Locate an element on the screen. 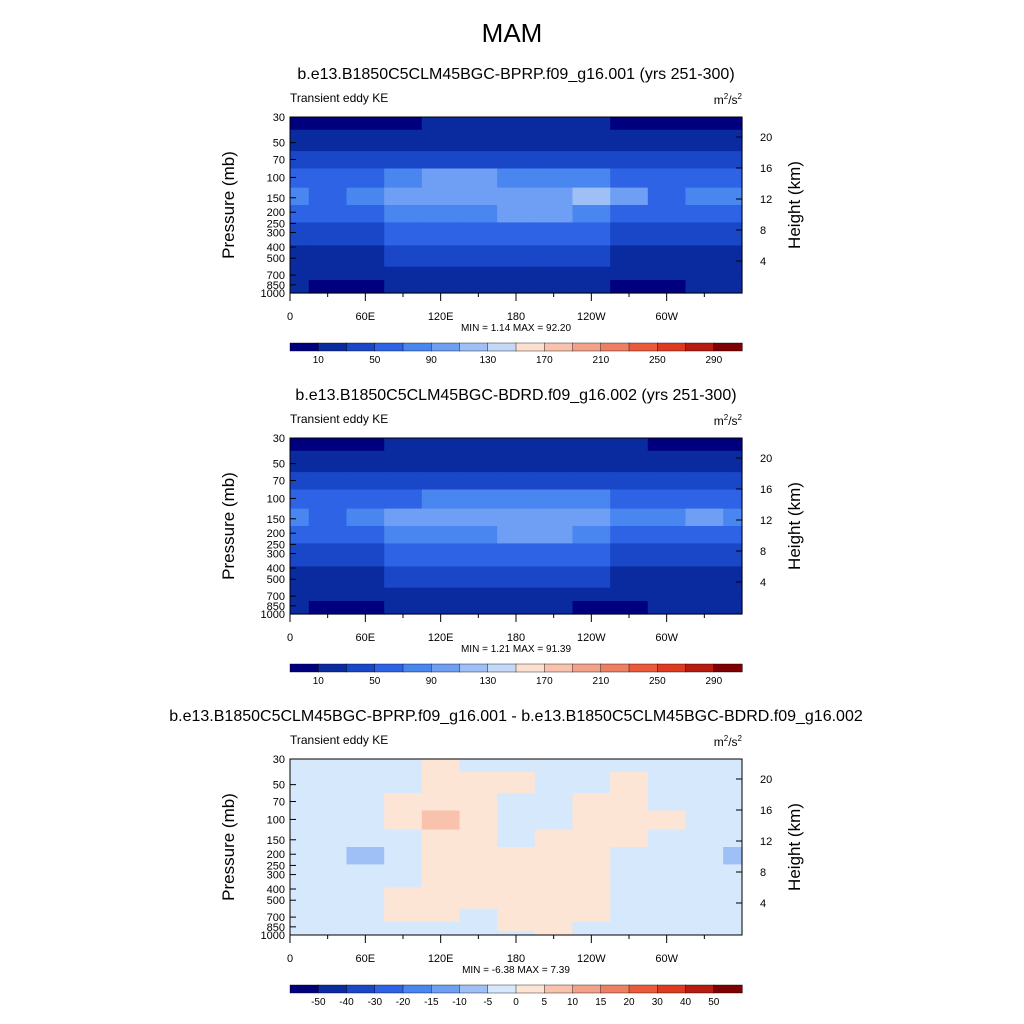 This screenshot has height=1024, width=1024. colorbar-label: 130 is located at coordinates (487, 360).